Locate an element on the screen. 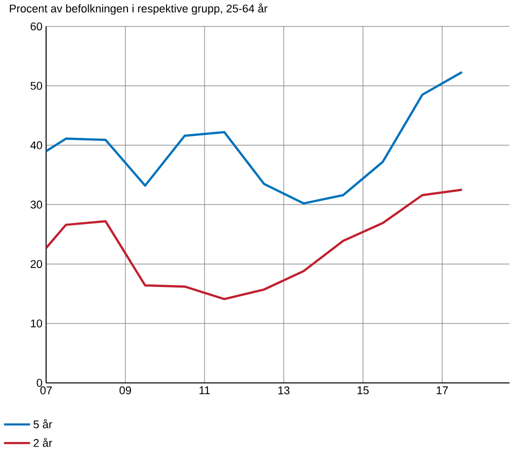 Image resolution: width=510 pixels, height=452 pixels. chart-title: Procent av befolkningen i respektive grupp, 25-64 år is located at coordinates (139, 8).